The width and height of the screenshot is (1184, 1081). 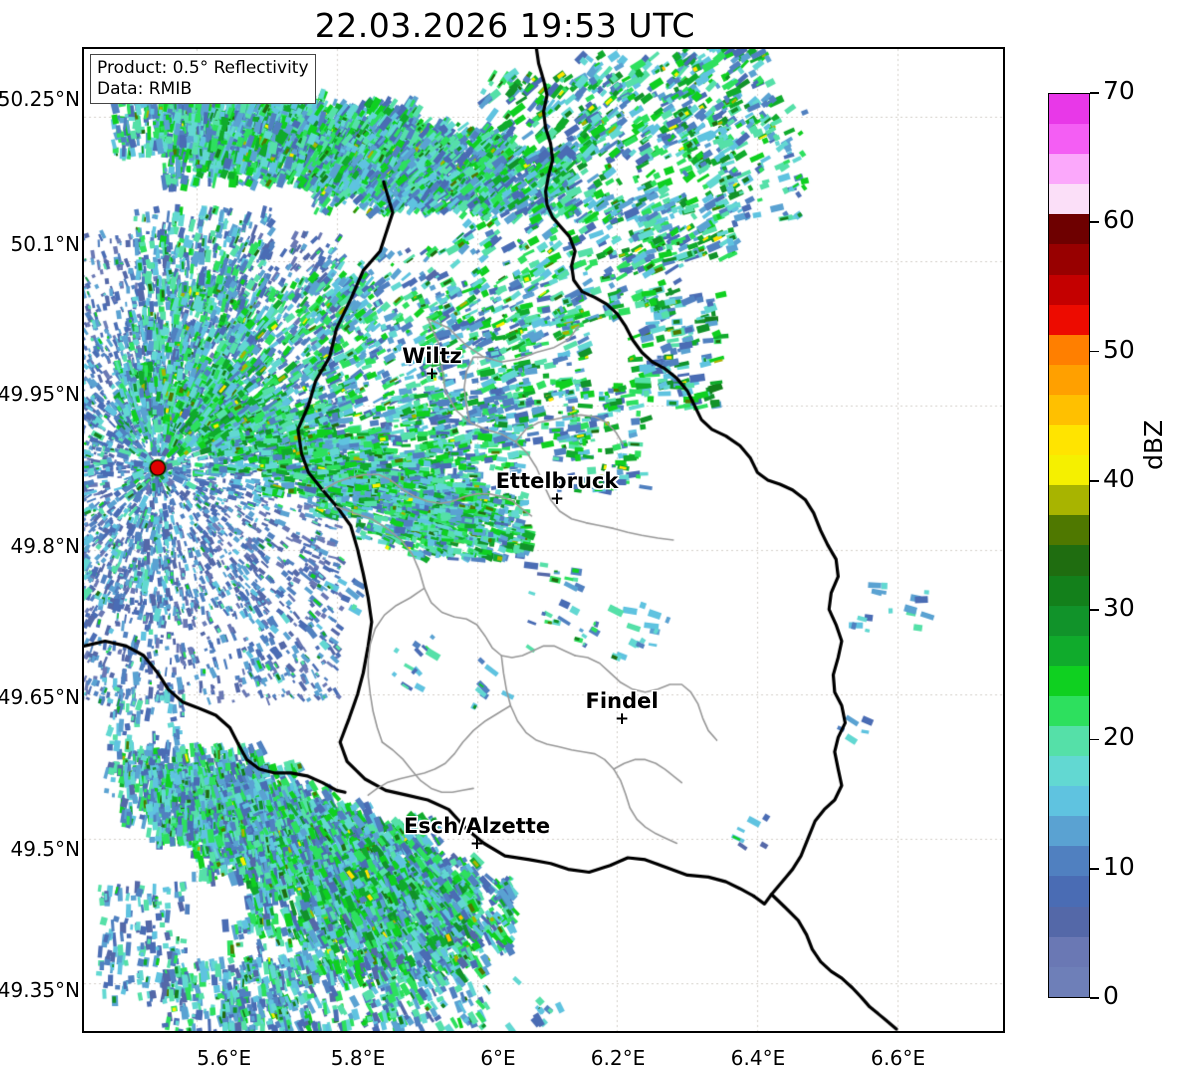 I want to click on x-tick-label-0: 5.6°E, so click(x=224, y=1058).